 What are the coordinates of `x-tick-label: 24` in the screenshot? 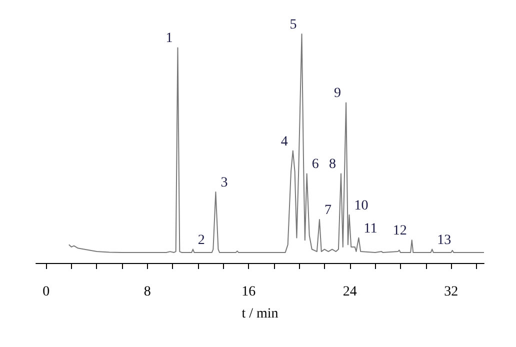 It's located at (349, 292).